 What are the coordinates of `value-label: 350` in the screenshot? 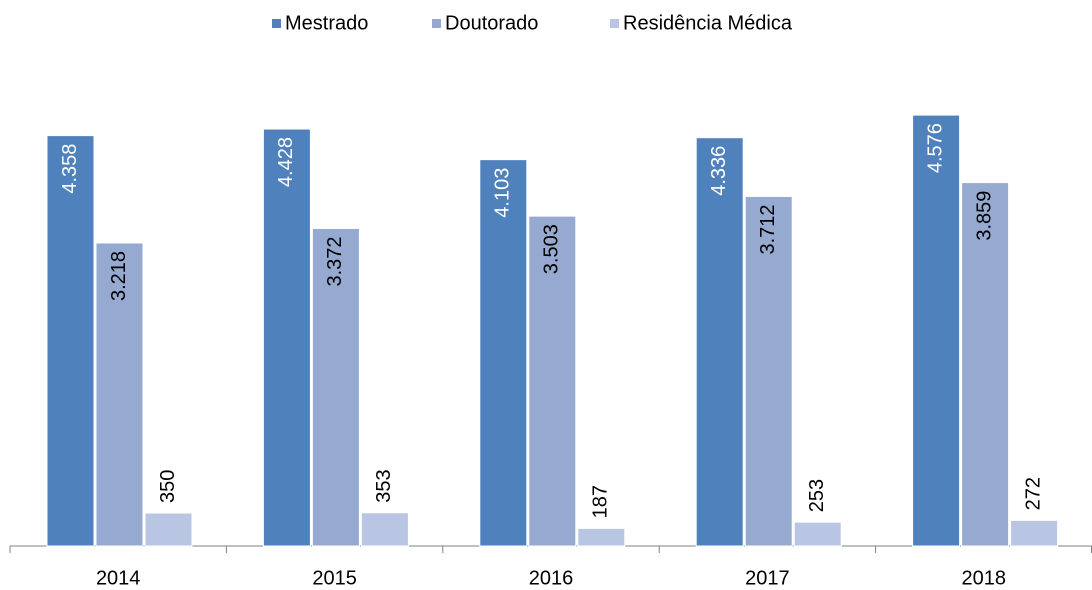 It's located at (168, 486).